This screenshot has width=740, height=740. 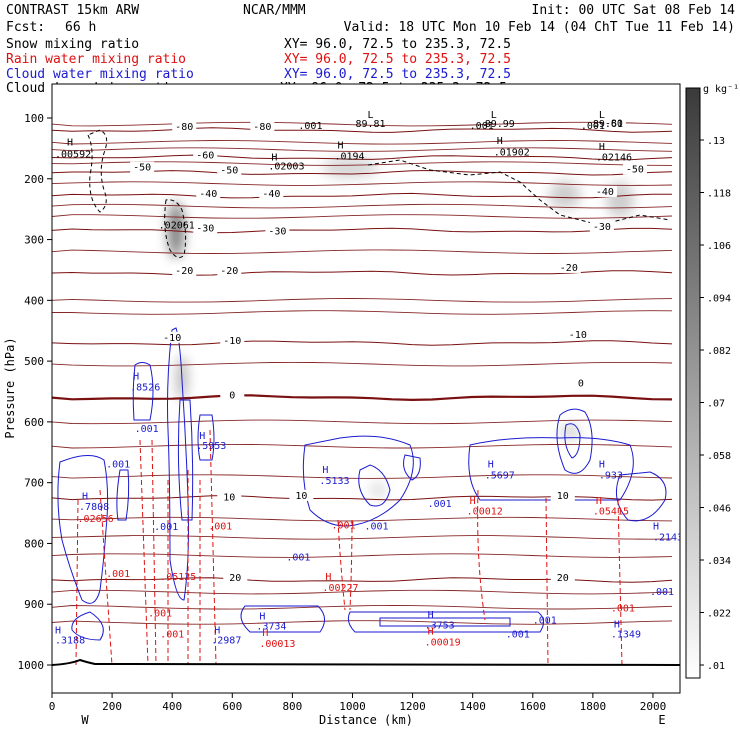 I want to click on field-label-cloud_water: .933, so click(x=611, y=475).